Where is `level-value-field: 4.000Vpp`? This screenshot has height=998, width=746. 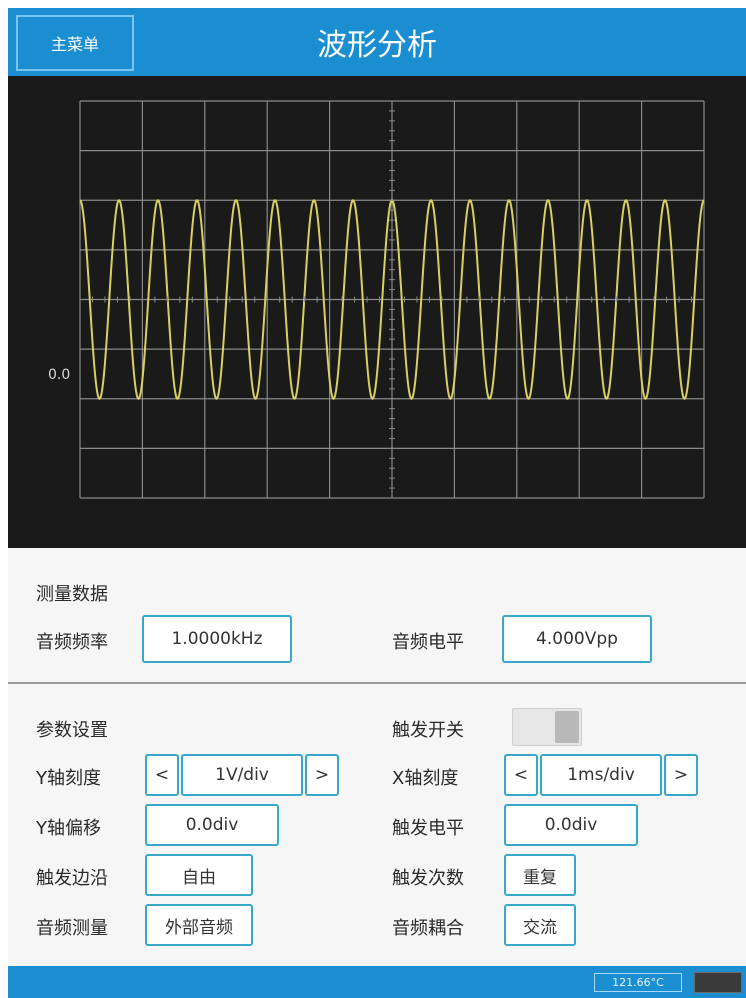 level-value-field: 4.000Vpp is located at coordinates (577, 639).